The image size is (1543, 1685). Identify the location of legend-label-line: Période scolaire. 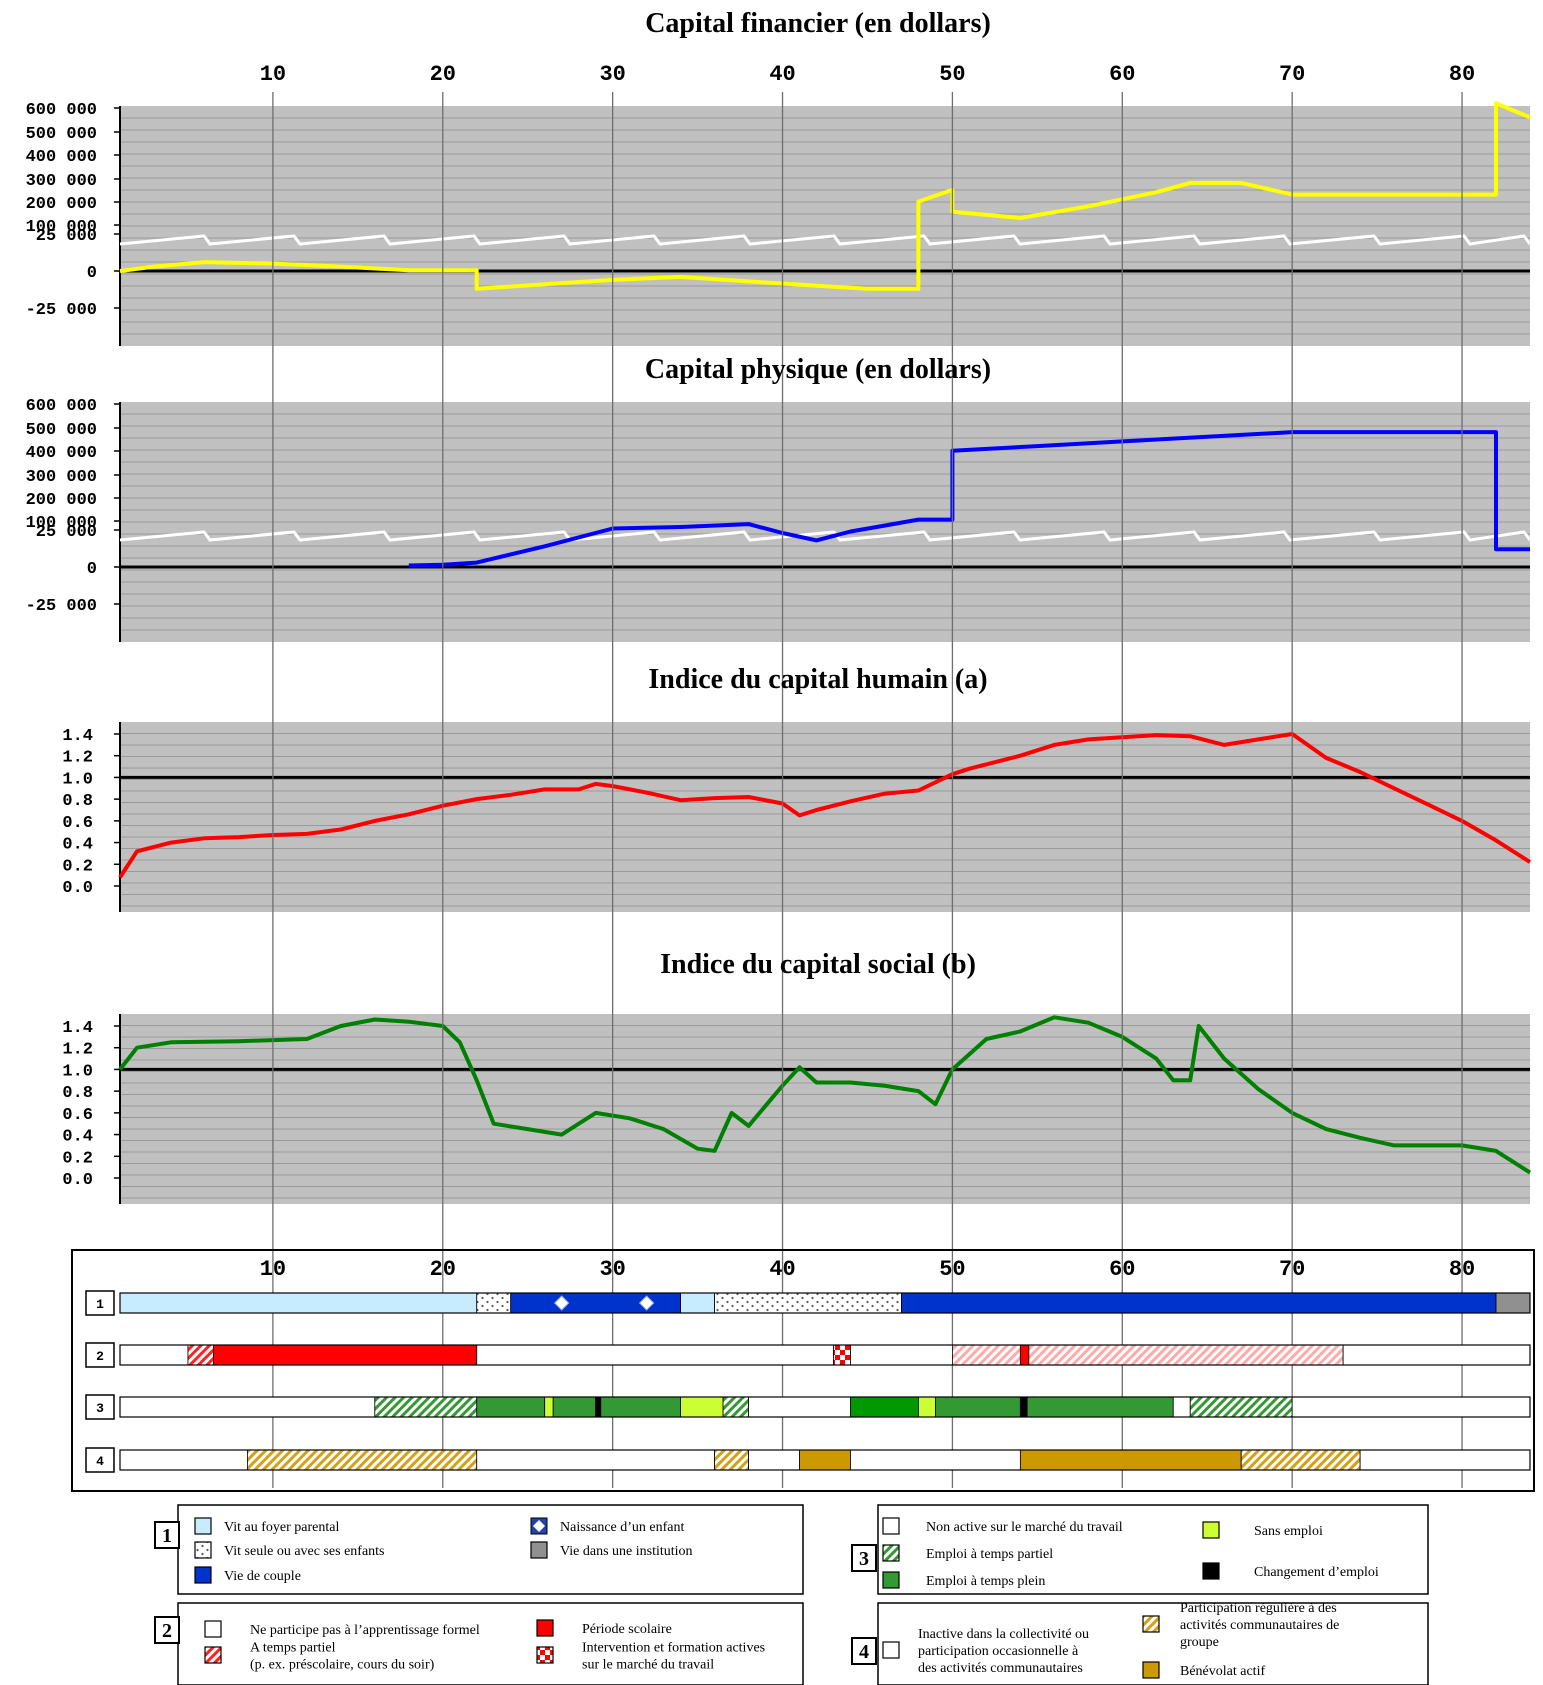
(627, 1629).